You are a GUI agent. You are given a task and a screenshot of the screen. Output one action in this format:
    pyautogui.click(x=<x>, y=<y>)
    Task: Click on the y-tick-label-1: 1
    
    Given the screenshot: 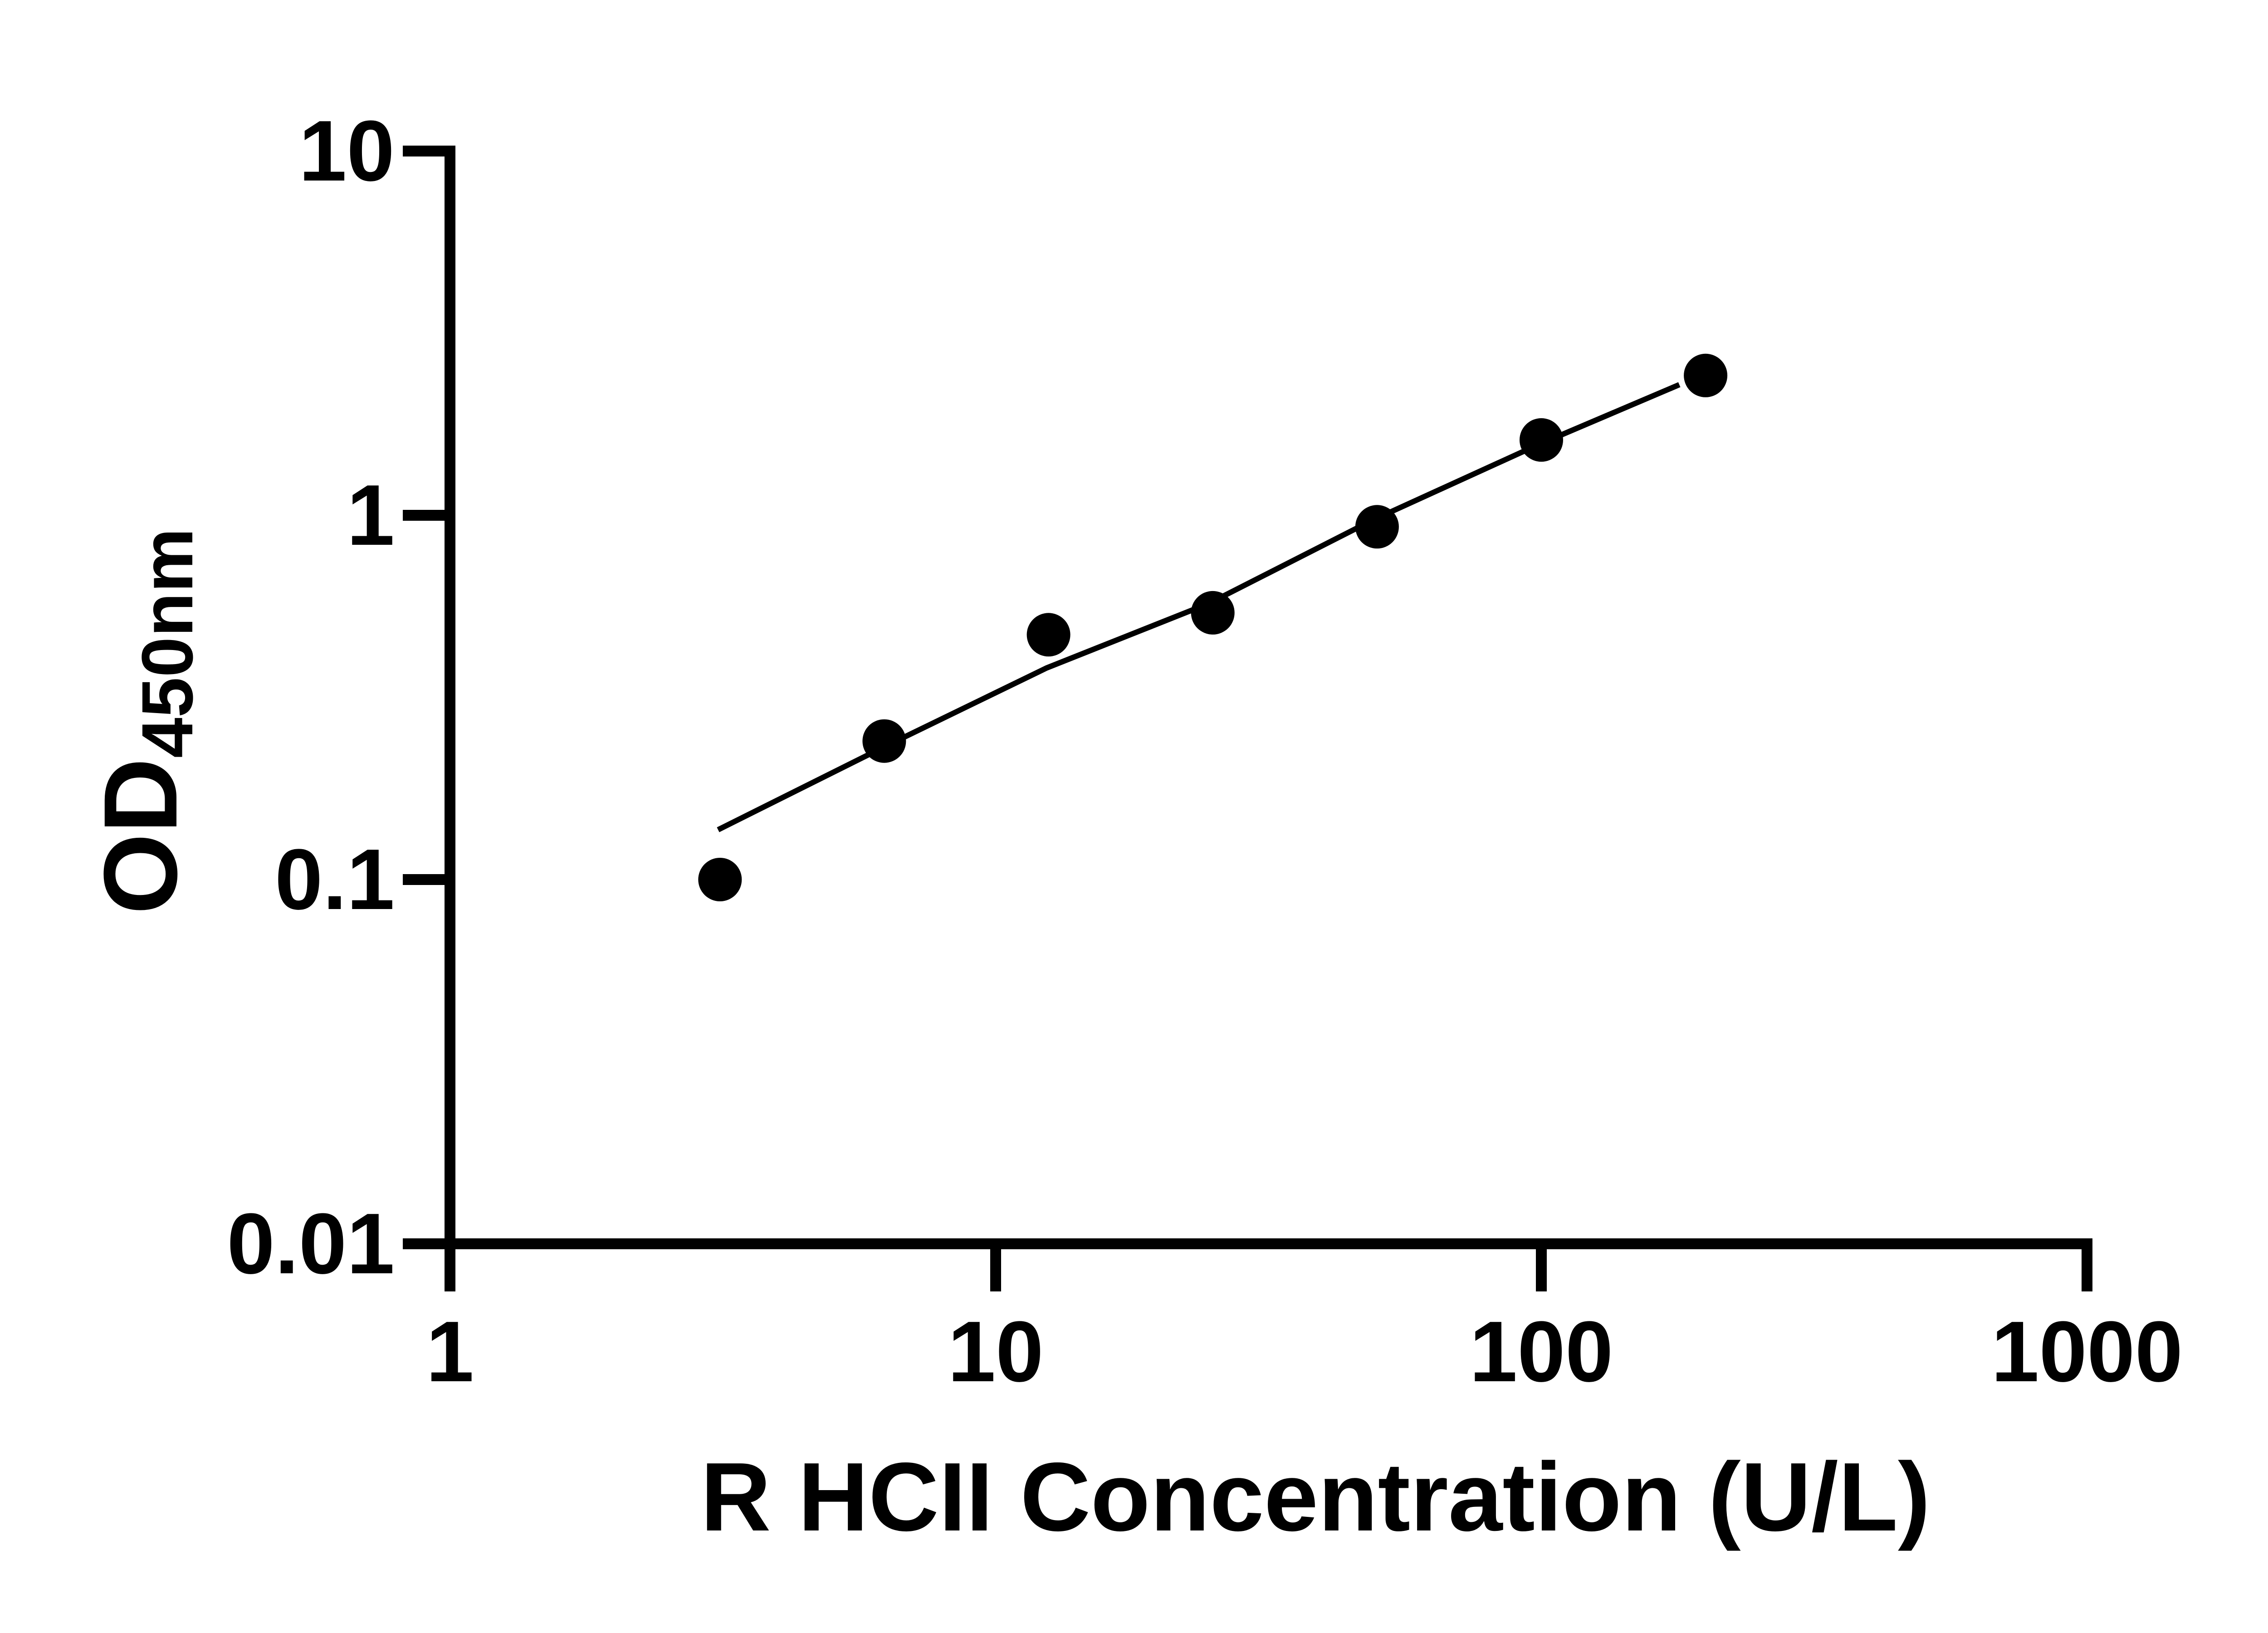 What is the action you would take?
    pyautogui.click(x=371, y=515)
    